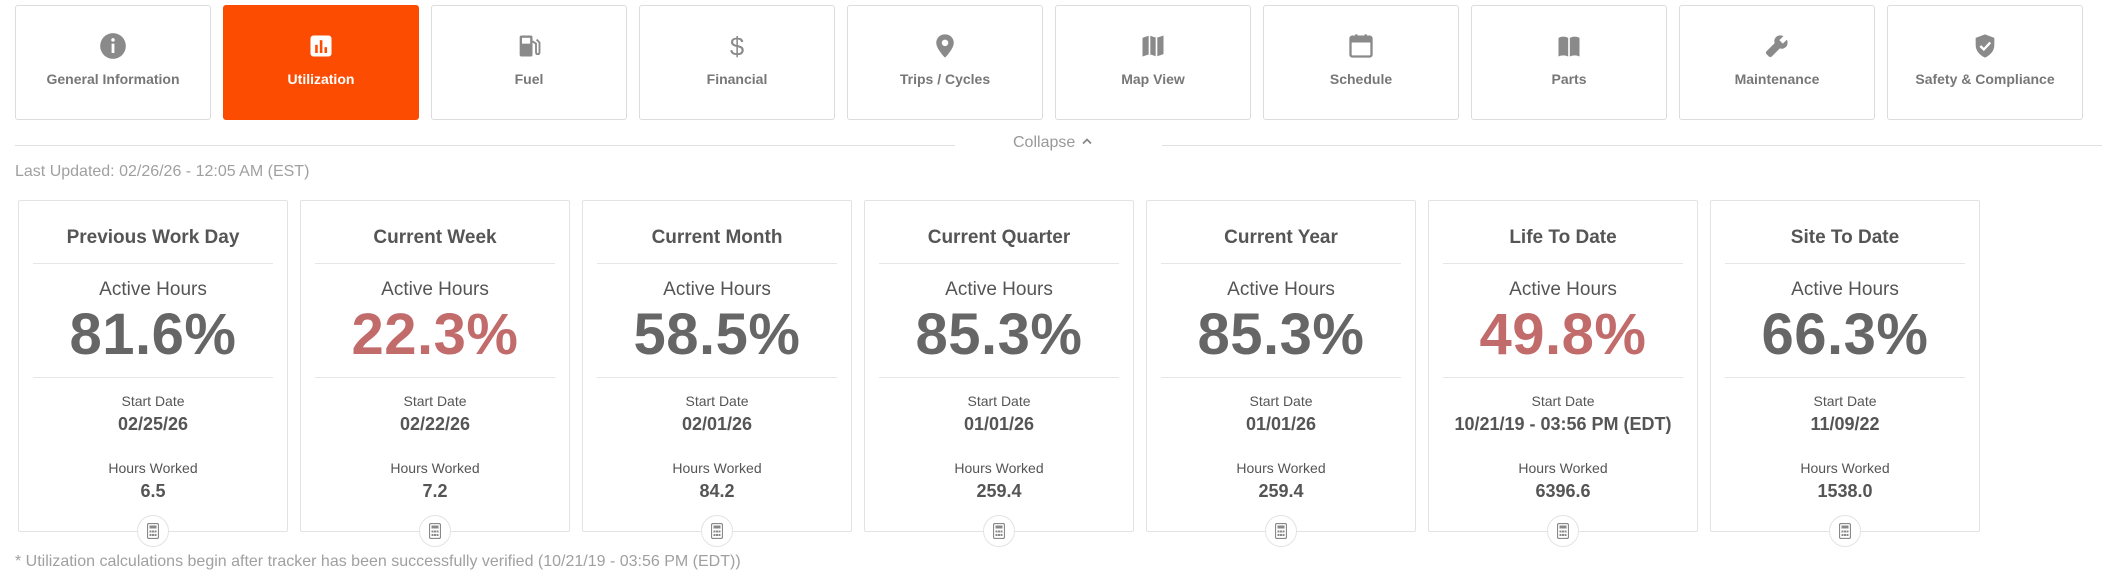 This screenshot has width=2110, height=580. What do you see at coordinates (162, 171) in the screenshot?
I see `last-updated: Last Updated: 02/26/26 - 12:05 AM (EST)` at bounding box center [162, 171].